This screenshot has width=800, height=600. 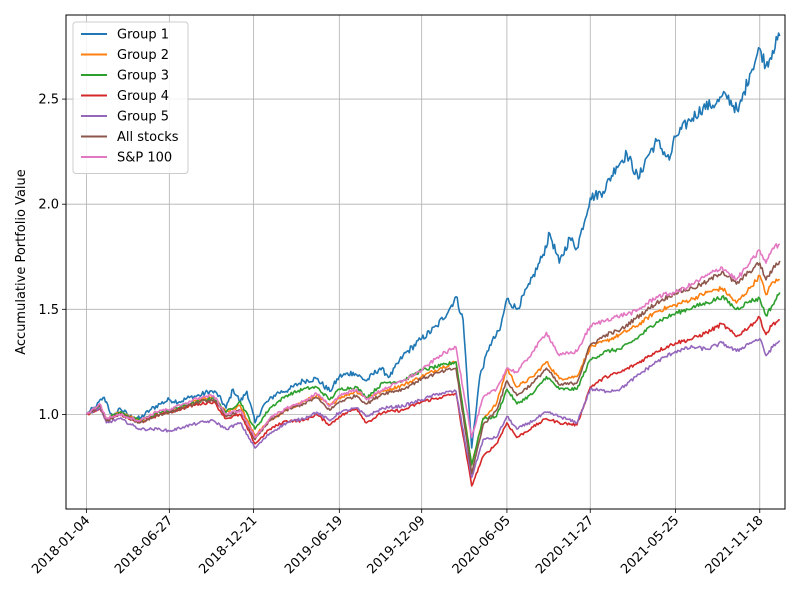 What do you see at coordinates (48, 310) in the screenshot?
I see `y-tick-label: 1.5` at bounding box center [48, 310].